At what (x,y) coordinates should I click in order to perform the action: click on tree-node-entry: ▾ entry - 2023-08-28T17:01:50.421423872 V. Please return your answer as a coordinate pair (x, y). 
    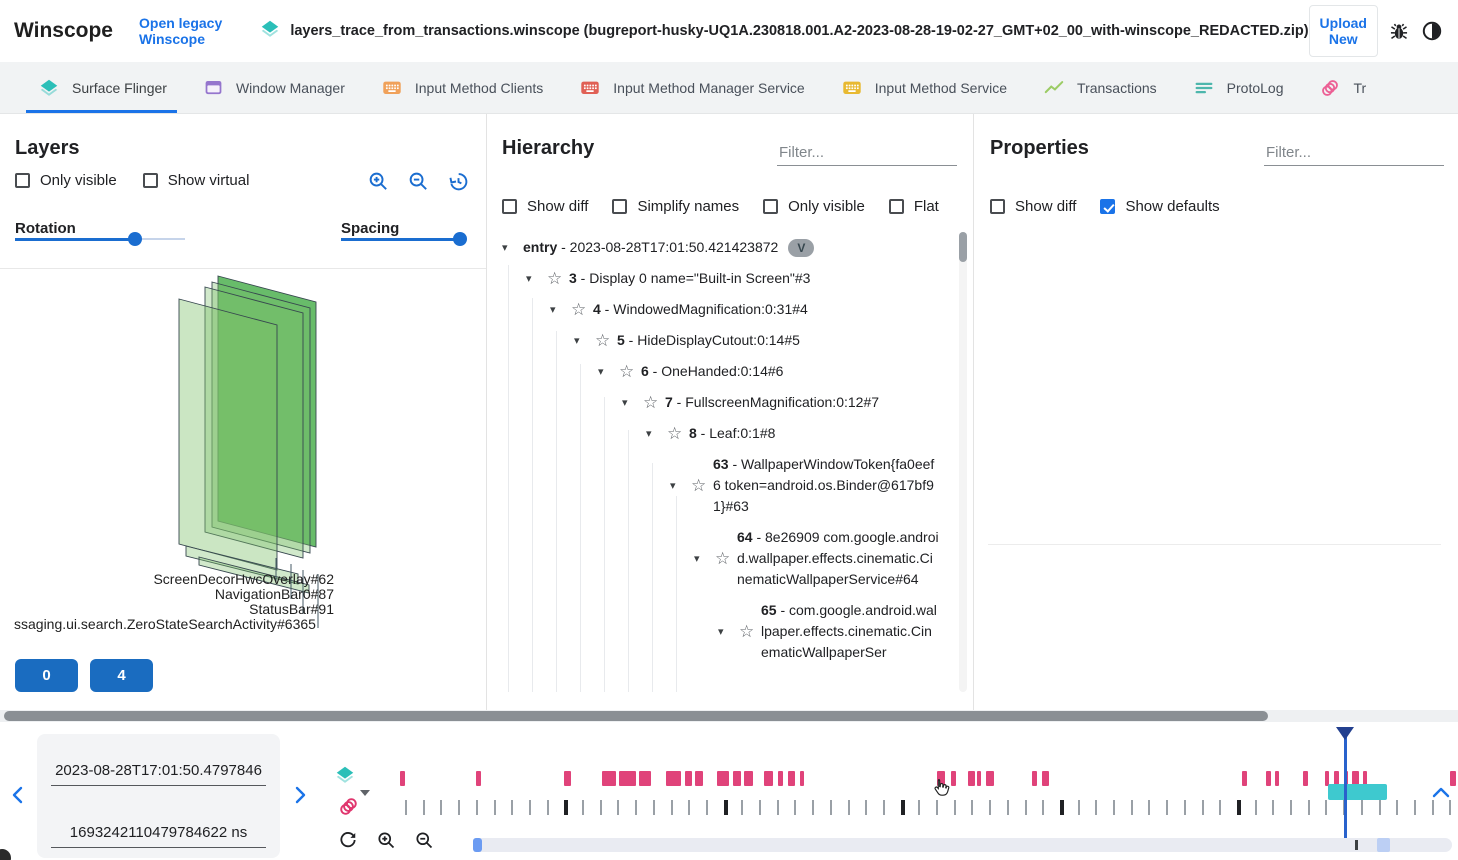
    Looking at the image, I should click on (729, 247).